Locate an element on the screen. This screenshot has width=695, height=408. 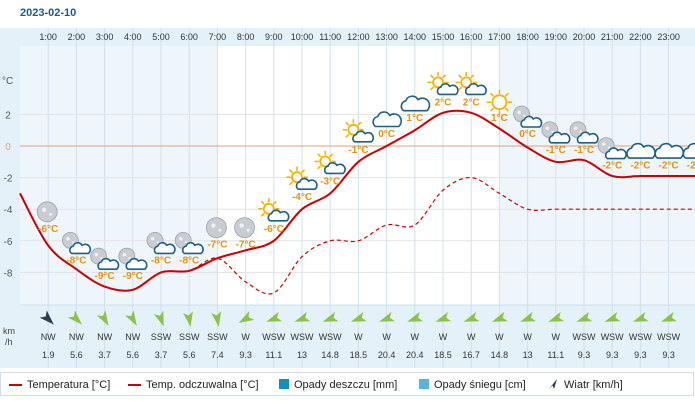
hour-label: 9:00 is located at coordinates (274, 37).